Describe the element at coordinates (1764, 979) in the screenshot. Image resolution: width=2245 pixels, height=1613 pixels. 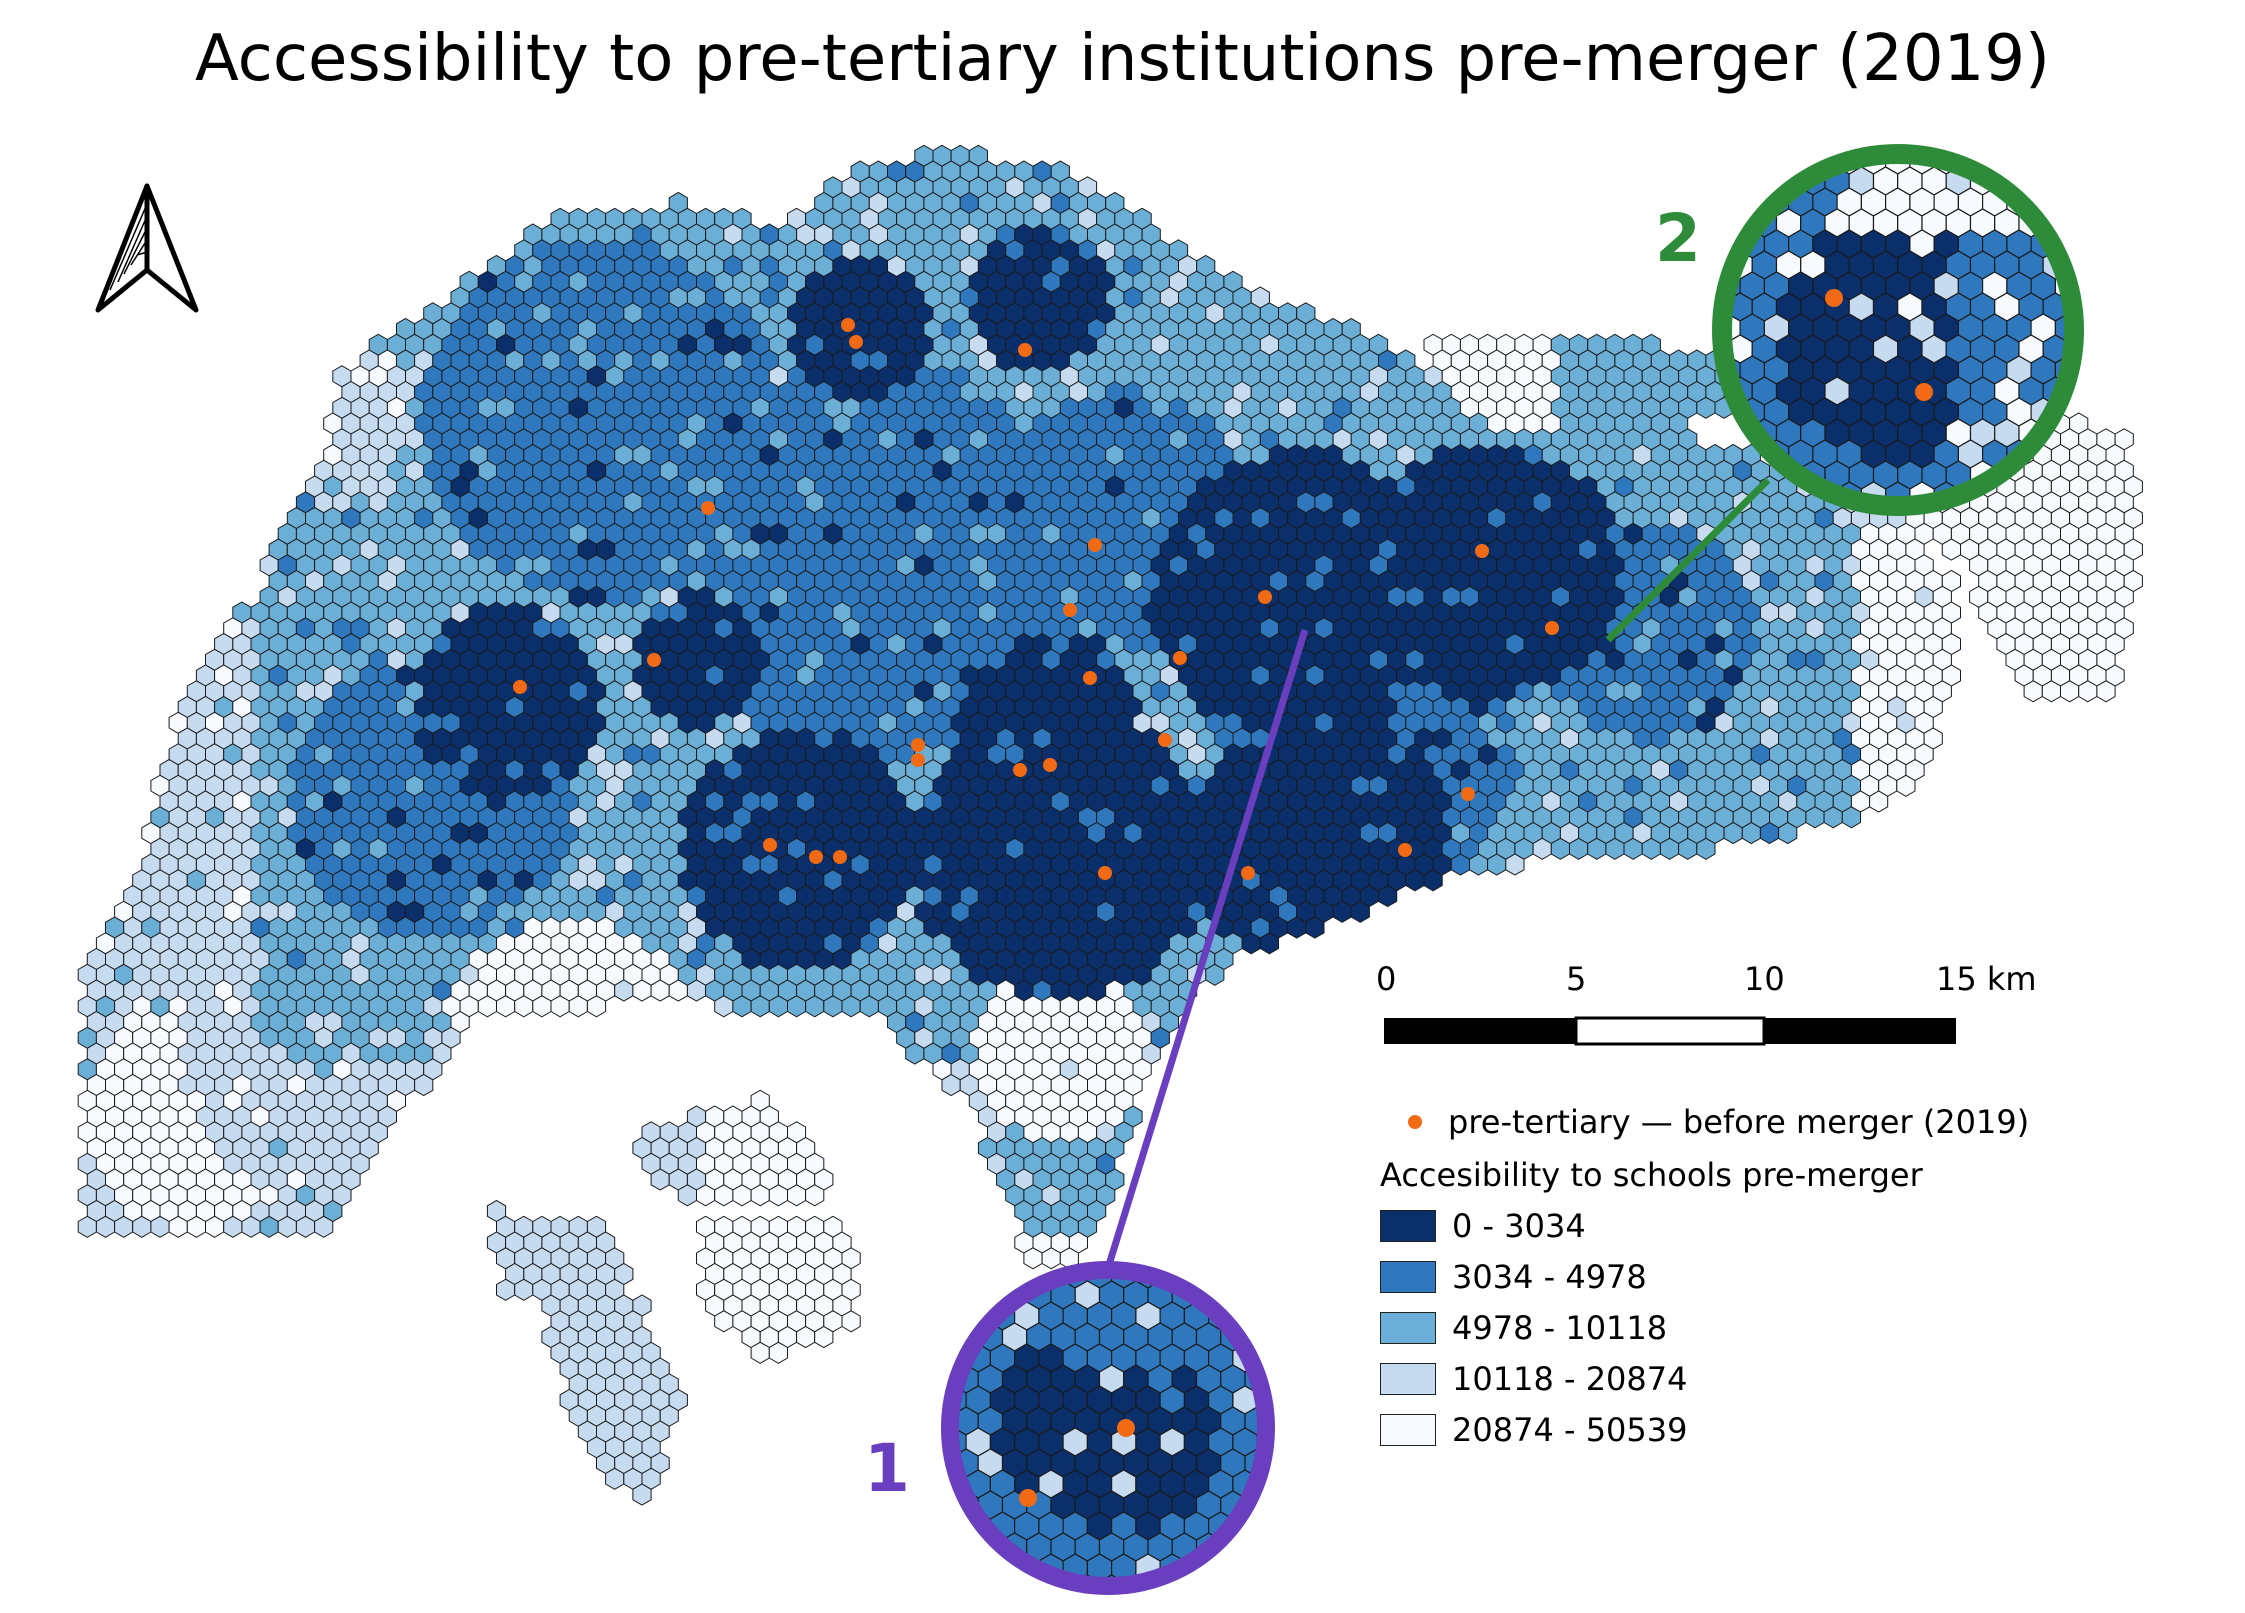
I see `scale-label-10: 10` at that location.